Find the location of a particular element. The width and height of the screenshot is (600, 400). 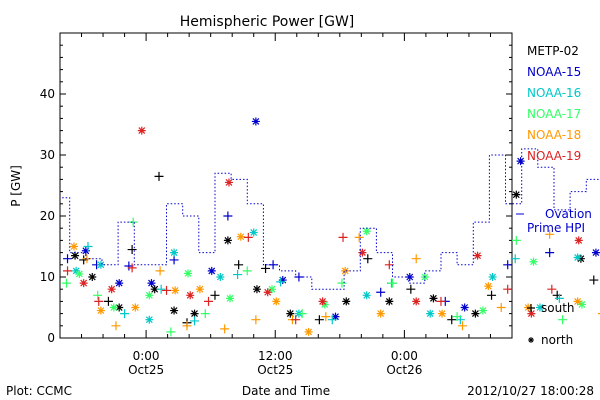

footer-right: 2012/10/27 18:00:28 is located at coordinates (530, 391).